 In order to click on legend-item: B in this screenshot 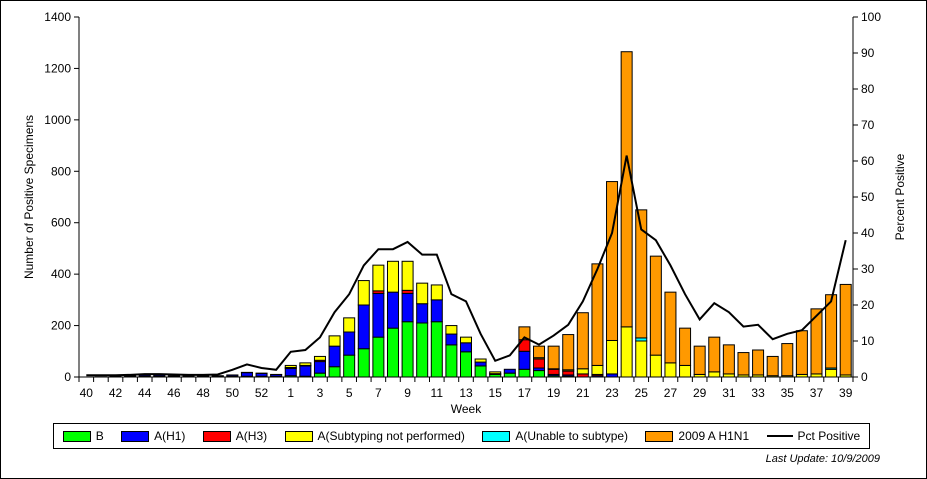, I will do `click(83, 436)`.